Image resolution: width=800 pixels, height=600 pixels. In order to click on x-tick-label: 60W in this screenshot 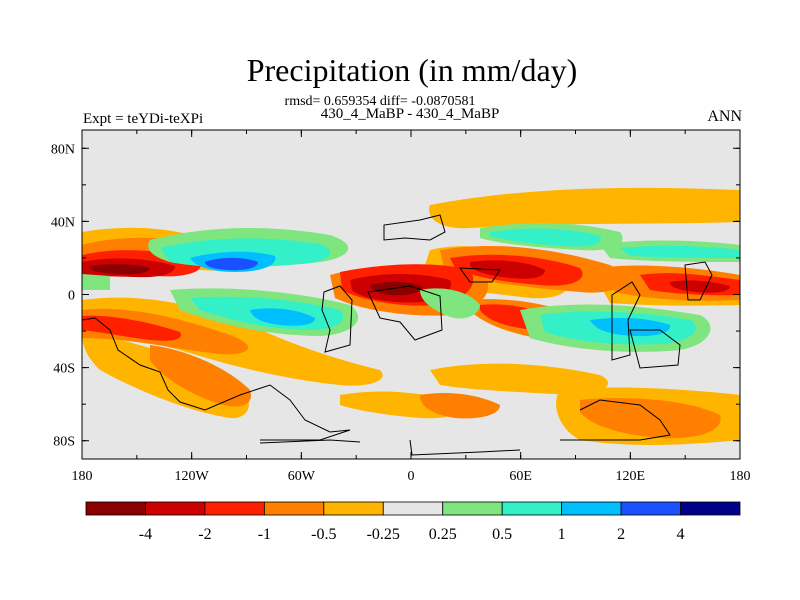, I will do `click(302, 476)`.